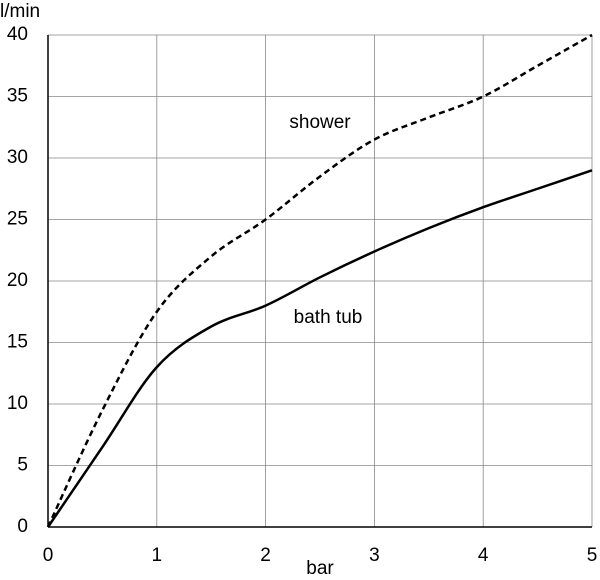  Describe the element at coordinates (265, 555) in the screenshot. I see `x-tick-label: 2` at that location.